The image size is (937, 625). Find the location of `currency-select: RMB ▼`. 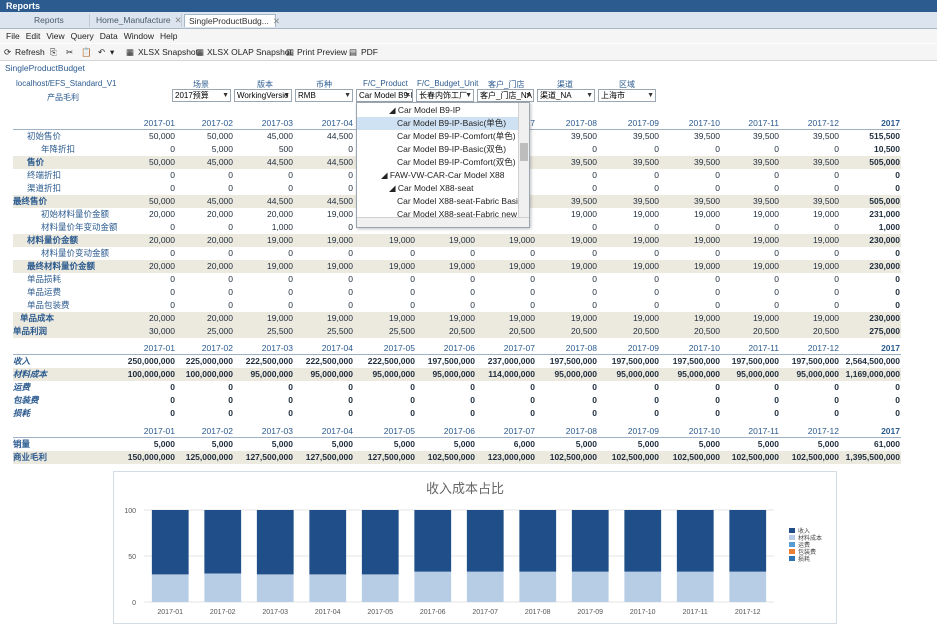

currency-select: RMB ▼ is located at coordinates (324, 95).